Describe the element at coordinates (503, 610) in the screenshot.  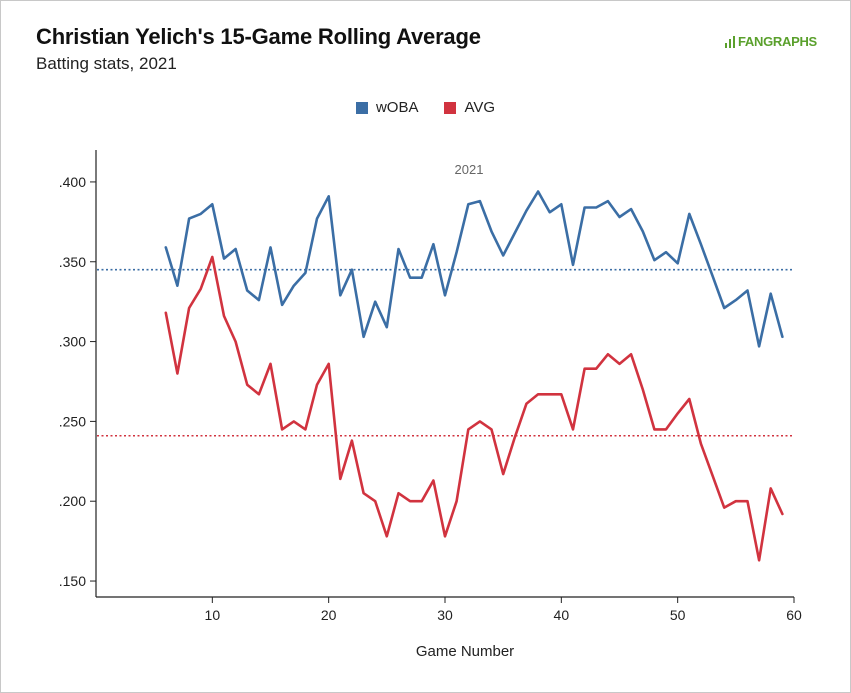
I see `x-tick-labels: 10 20 30 40 50 60` at that location.